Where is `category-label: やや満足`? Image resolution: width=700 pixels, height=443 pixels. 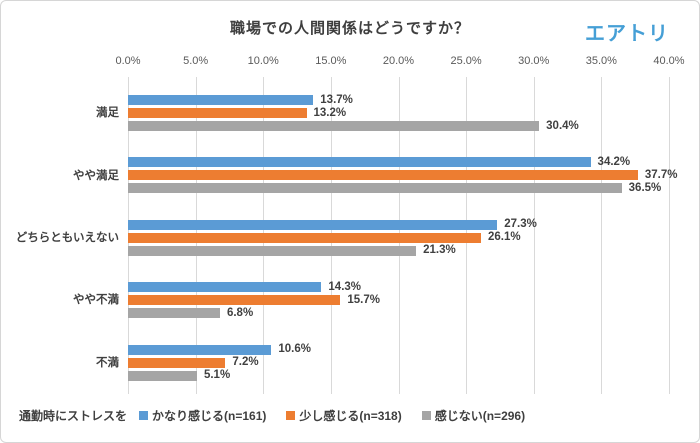 category-label: やや満足 is located at coordinates (96, 175).